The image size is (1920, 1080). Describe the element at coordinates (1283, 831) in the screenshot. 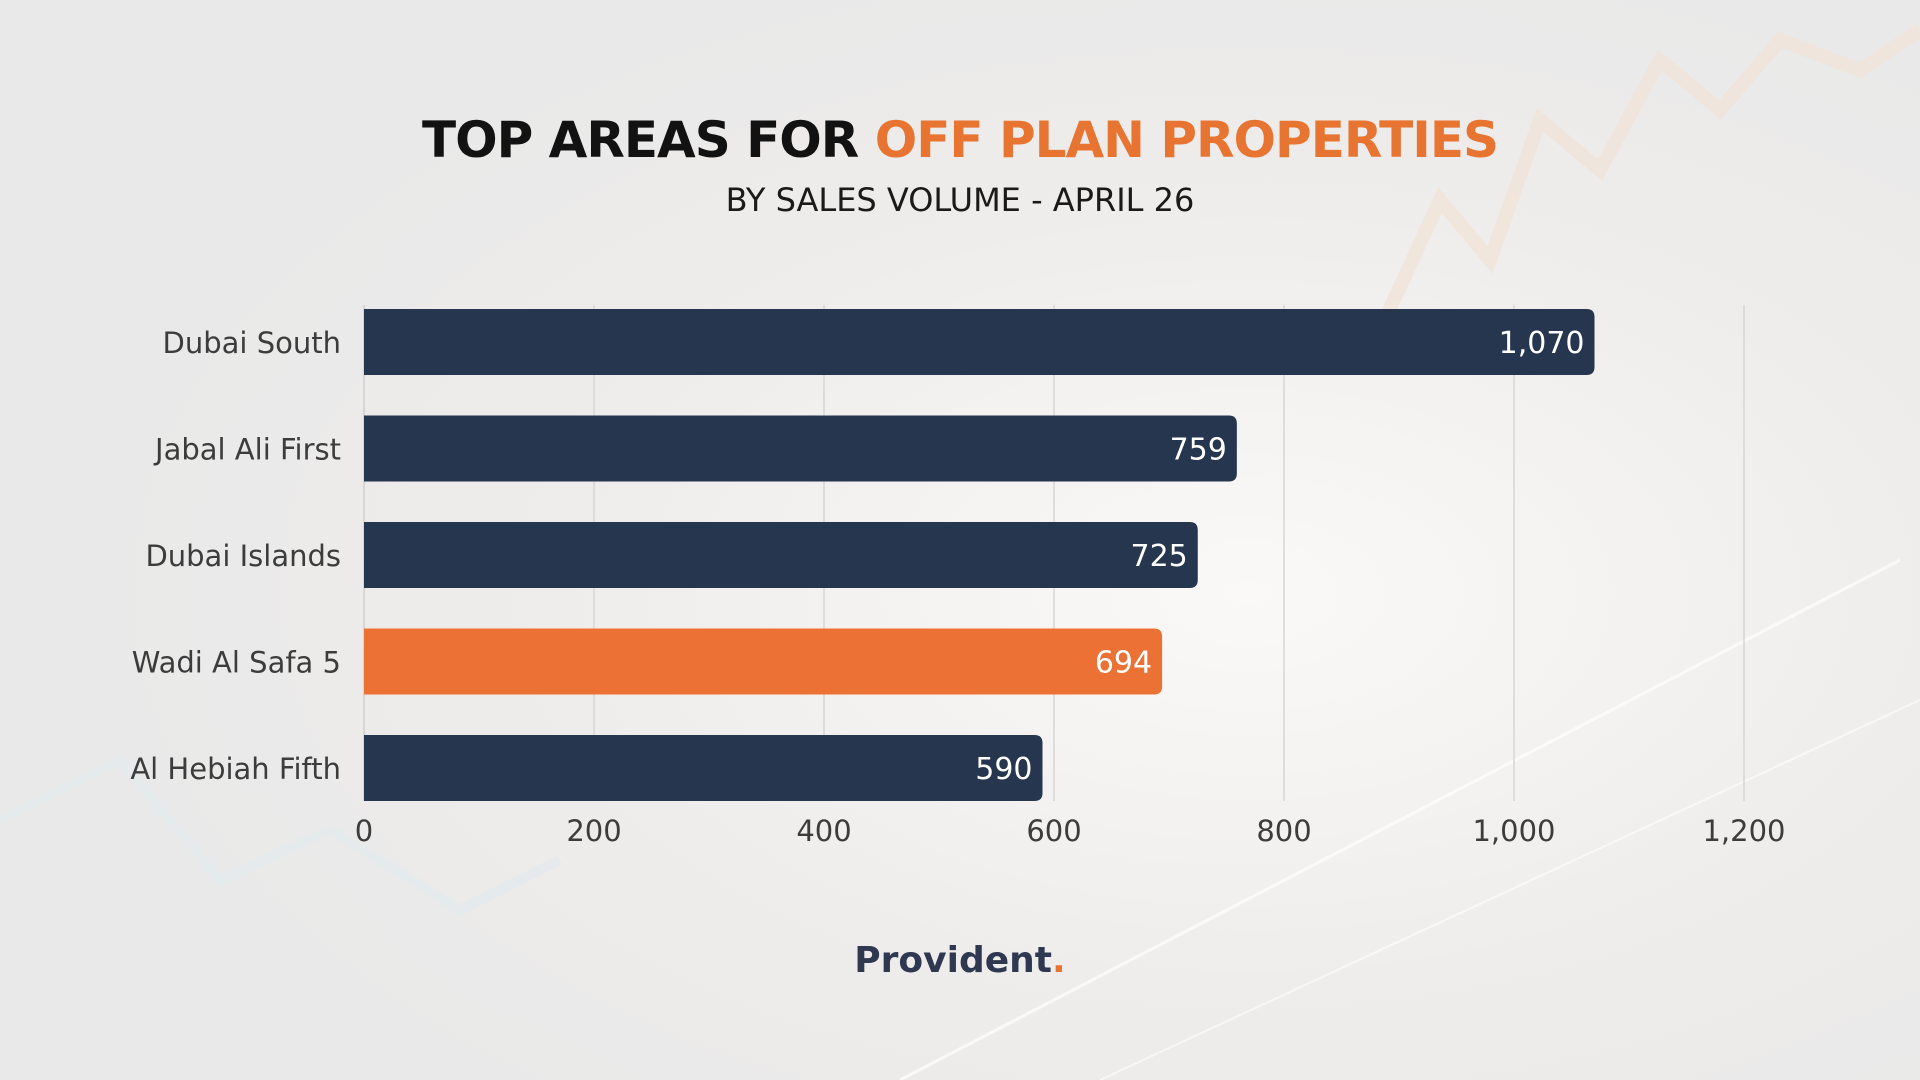

I see `x-tick-label: 800` at that location.